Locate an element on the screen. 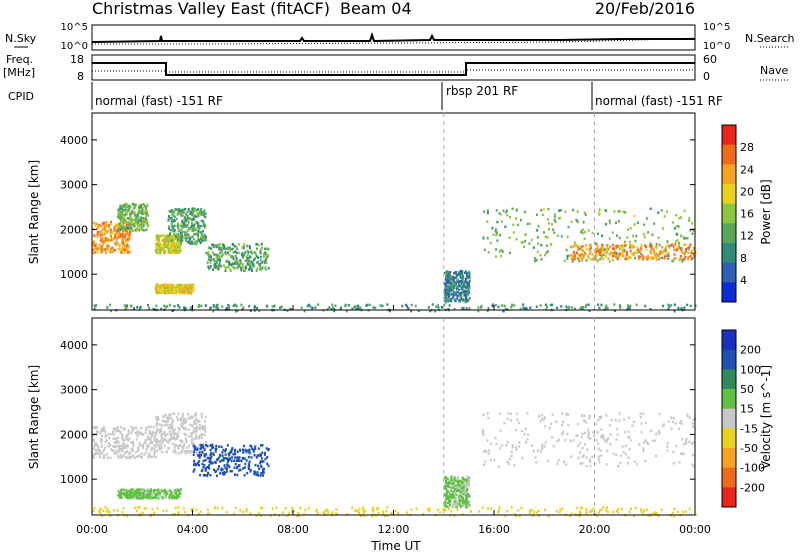  cpid-segment-1: normal (fast) -151 RF is located at coordinates (159, 101).